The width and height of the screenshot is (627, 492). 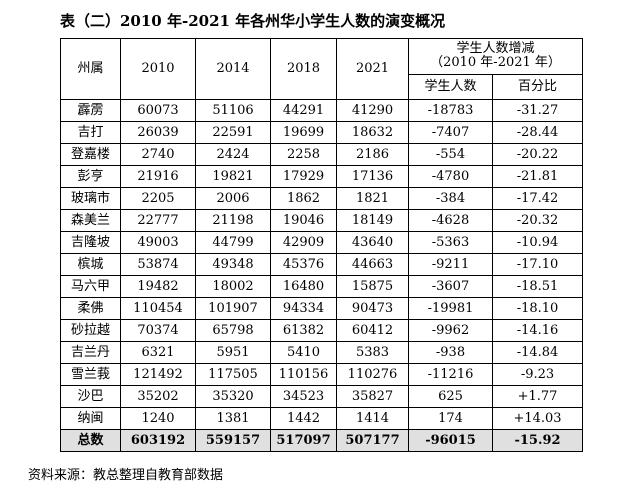 What do you see at coordinates (90, 286) in the screenshot?
I see `cell-state: 马六甲` at bounding box center [90, 286].